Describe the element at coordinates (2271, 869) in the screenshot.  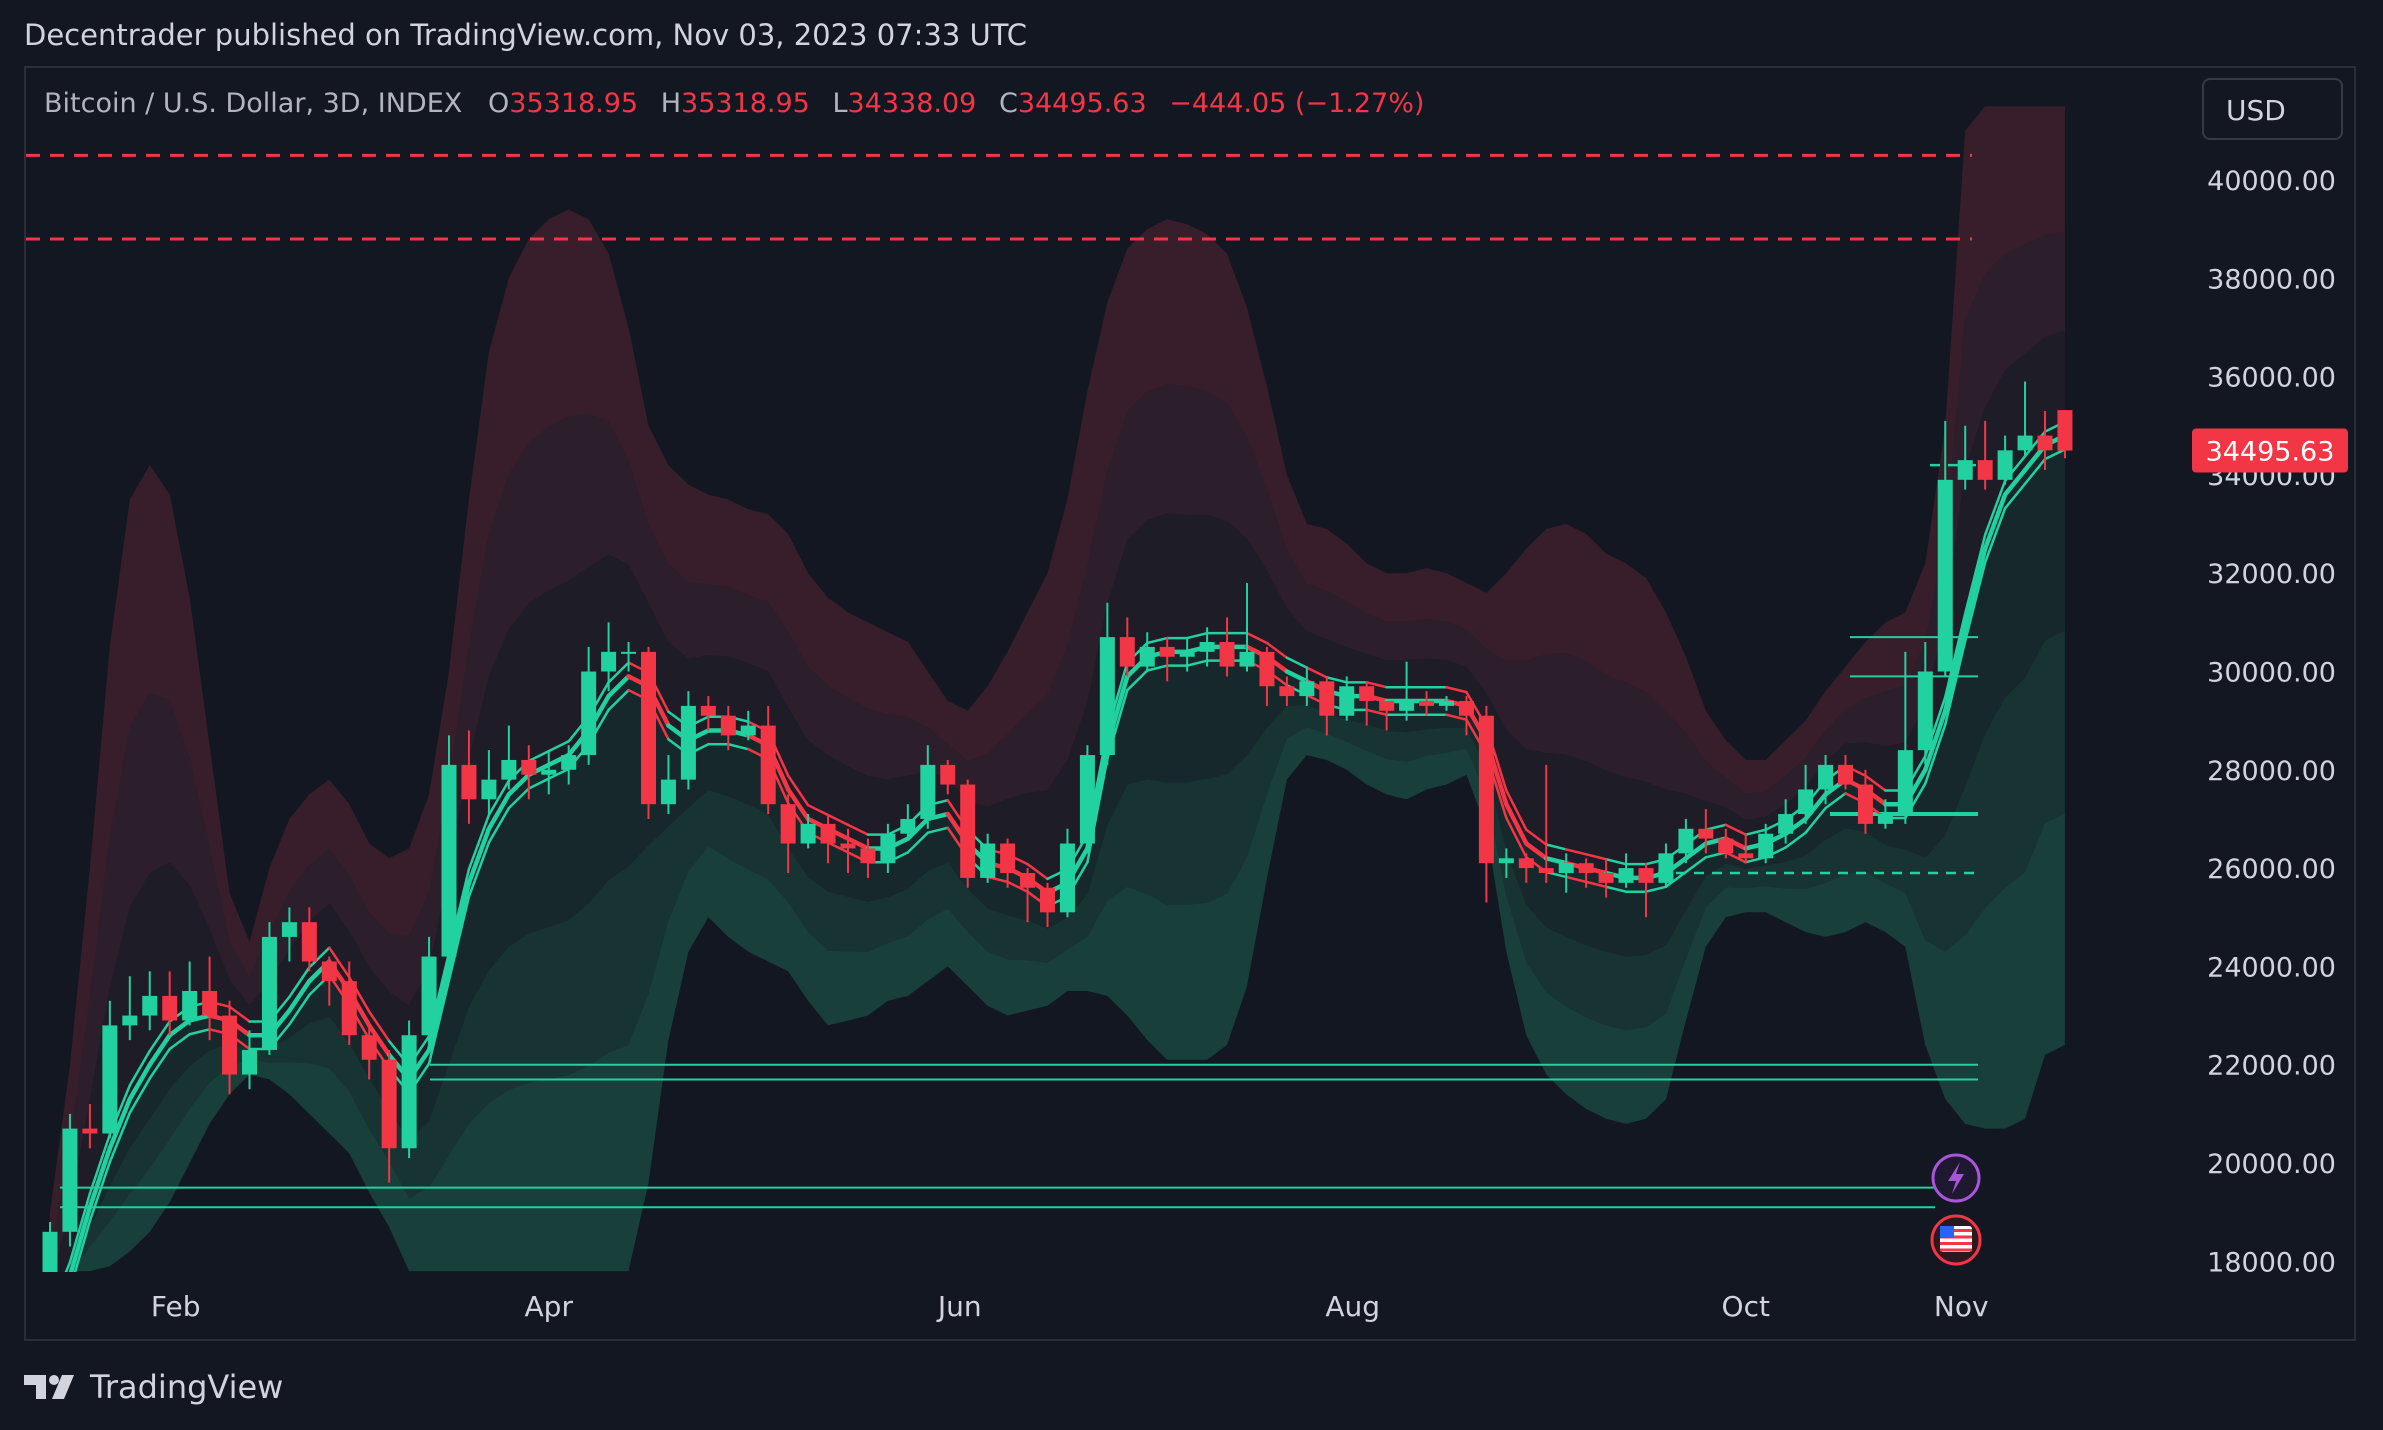
I see `y-tick-label: 26000.00` at that location.